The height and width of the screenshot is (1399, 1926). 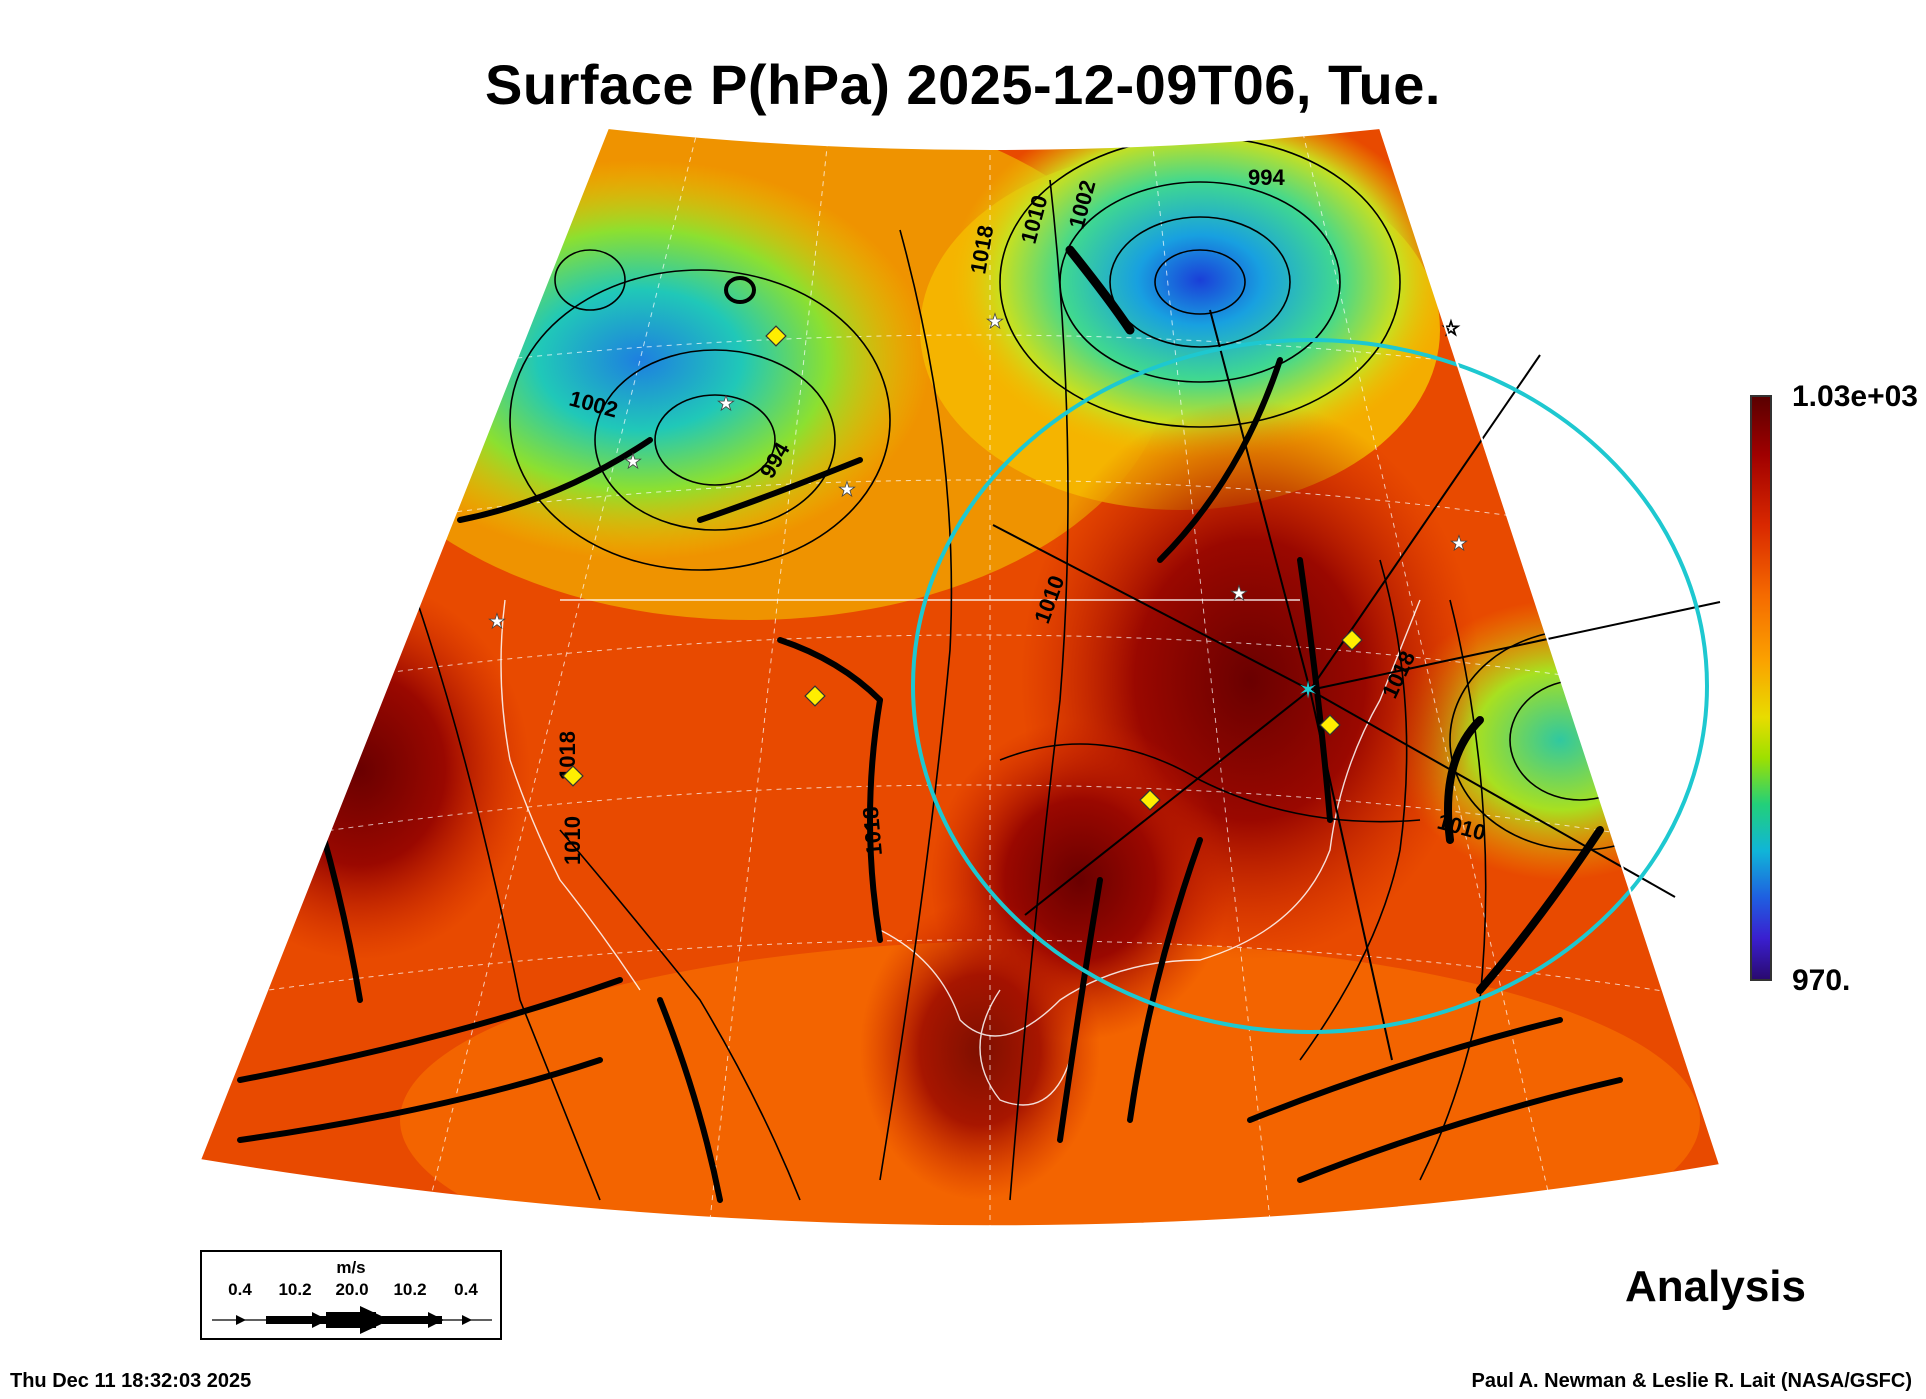 I want to click on star-markers: ★ ★ ★ ★ ★ ★ ★ ☆, so click(x=978, y=472).